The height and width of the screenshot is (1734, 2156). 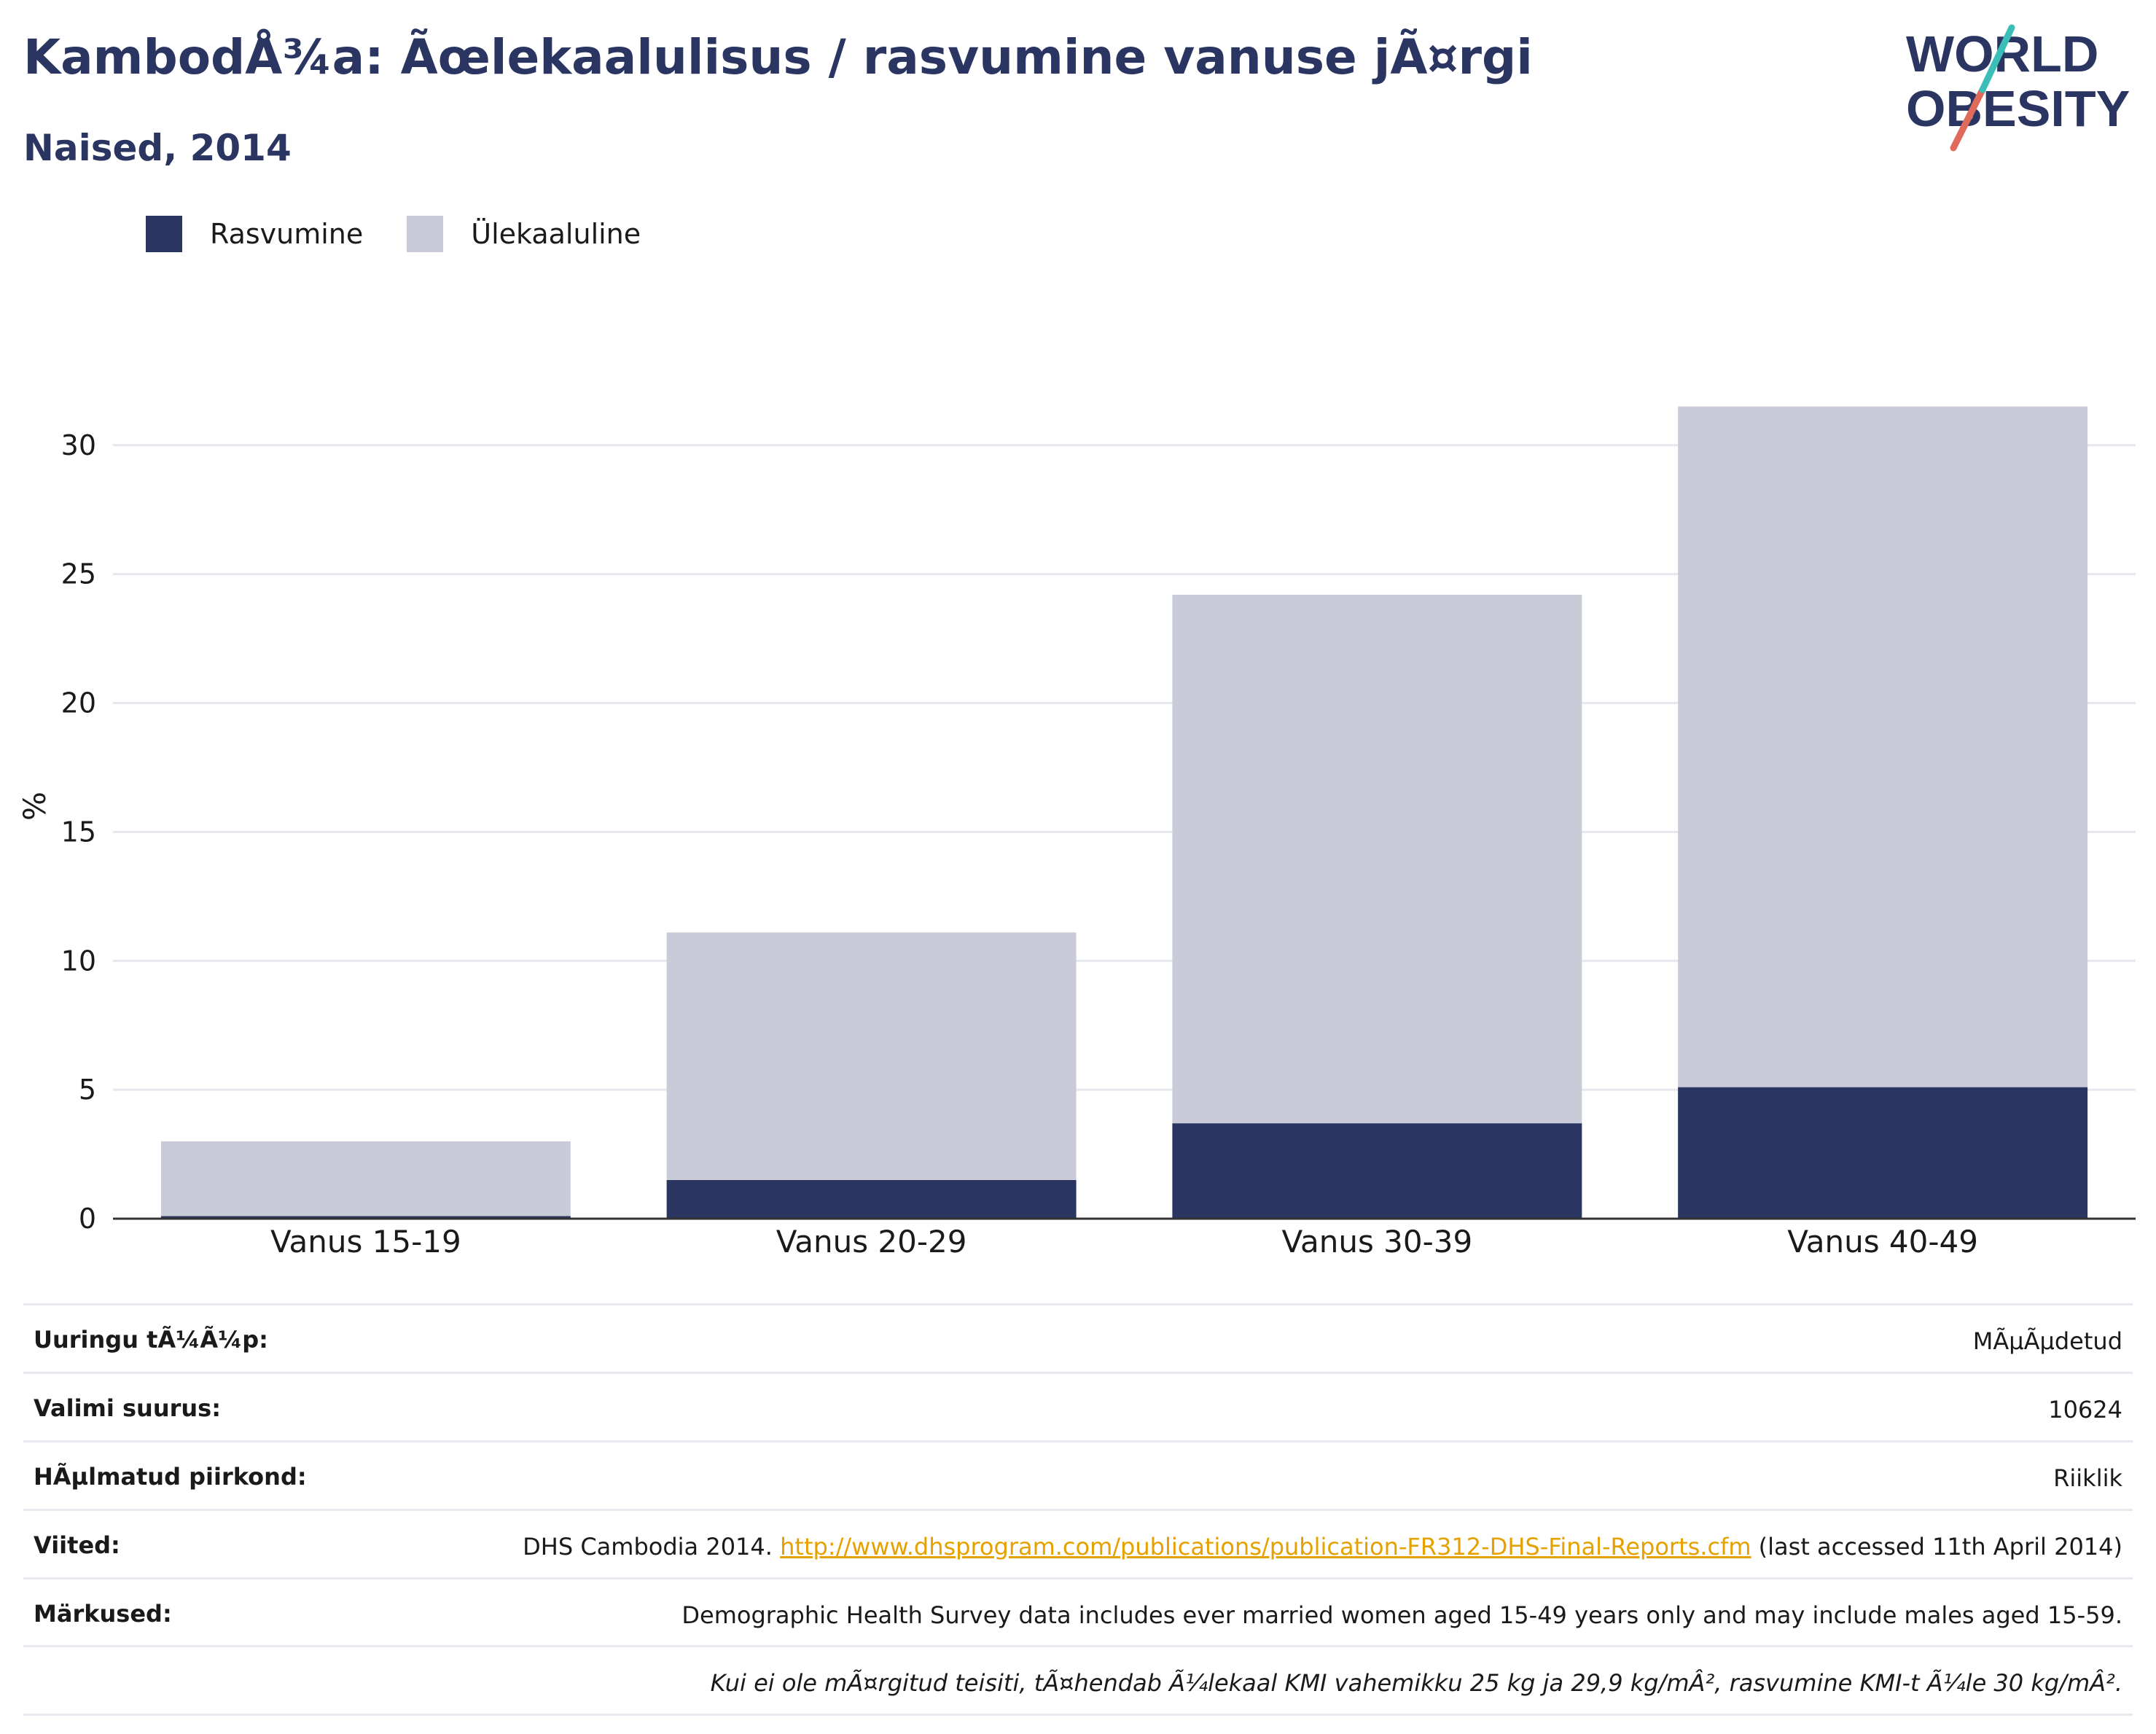 I want to click on legend-label-obesity: Rasvumine, so click(x=287, y=234).